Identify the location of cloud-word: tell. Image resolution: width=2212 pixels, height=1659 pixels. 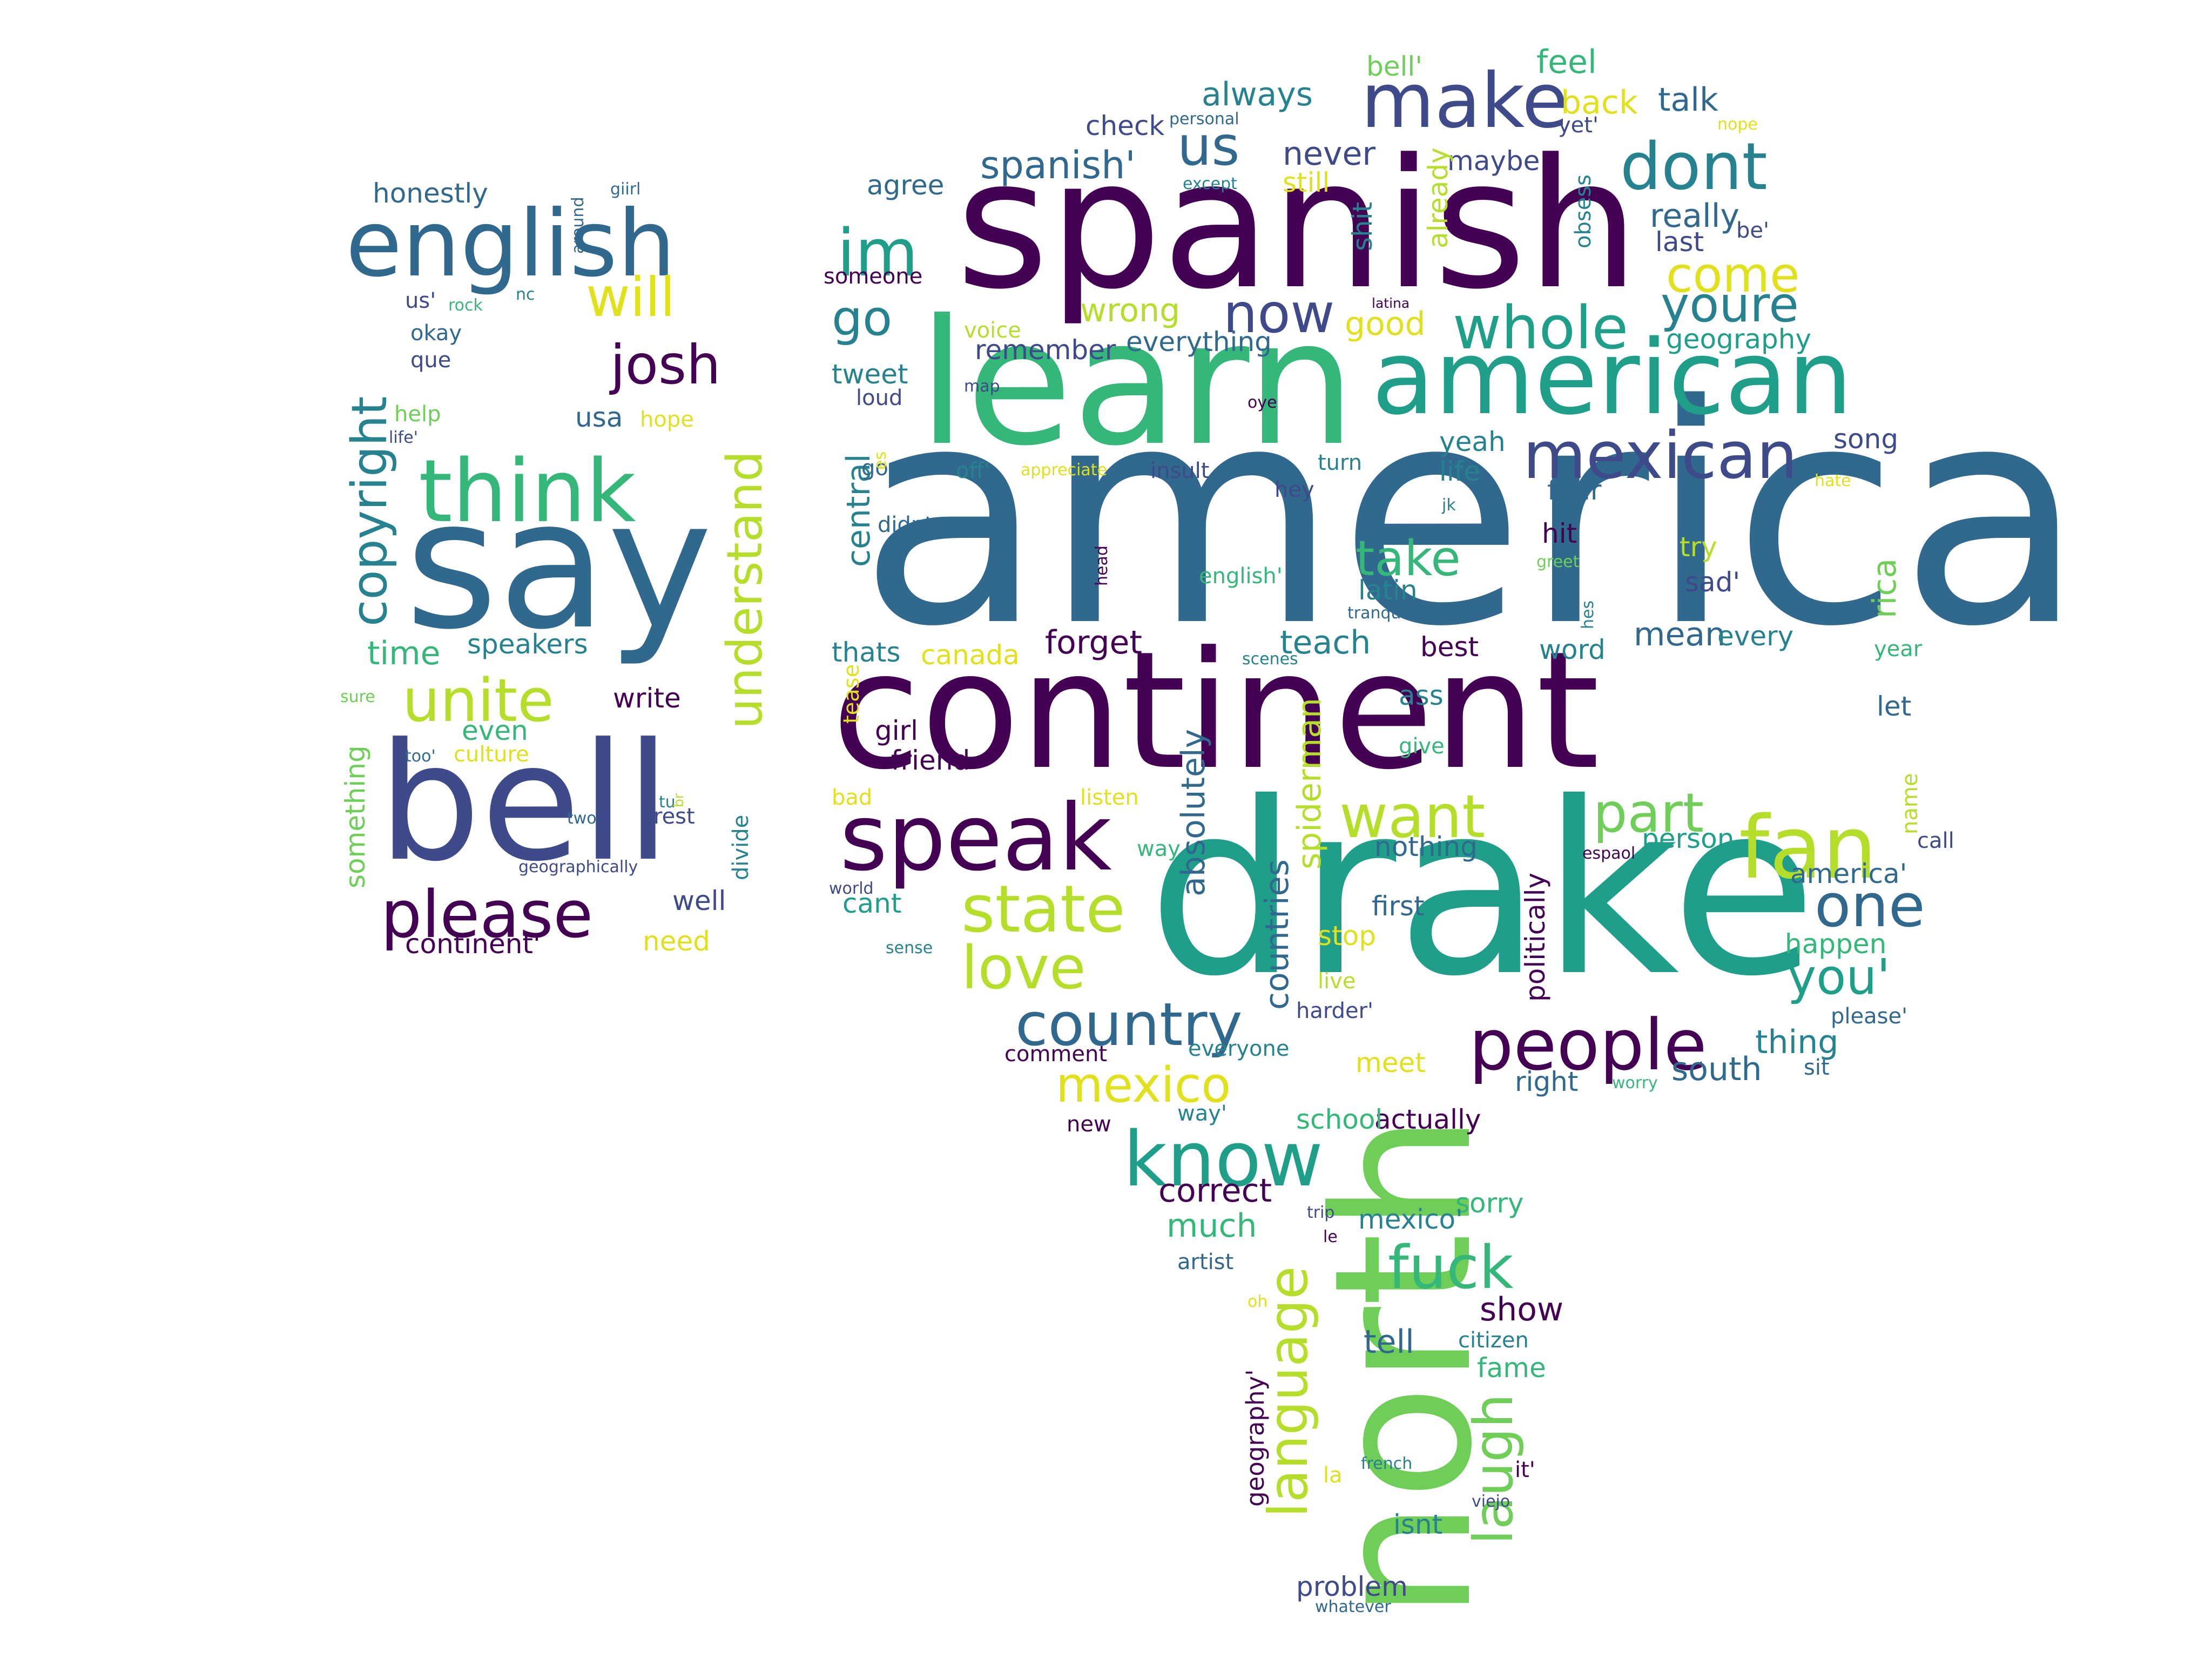
(1389, 1342).